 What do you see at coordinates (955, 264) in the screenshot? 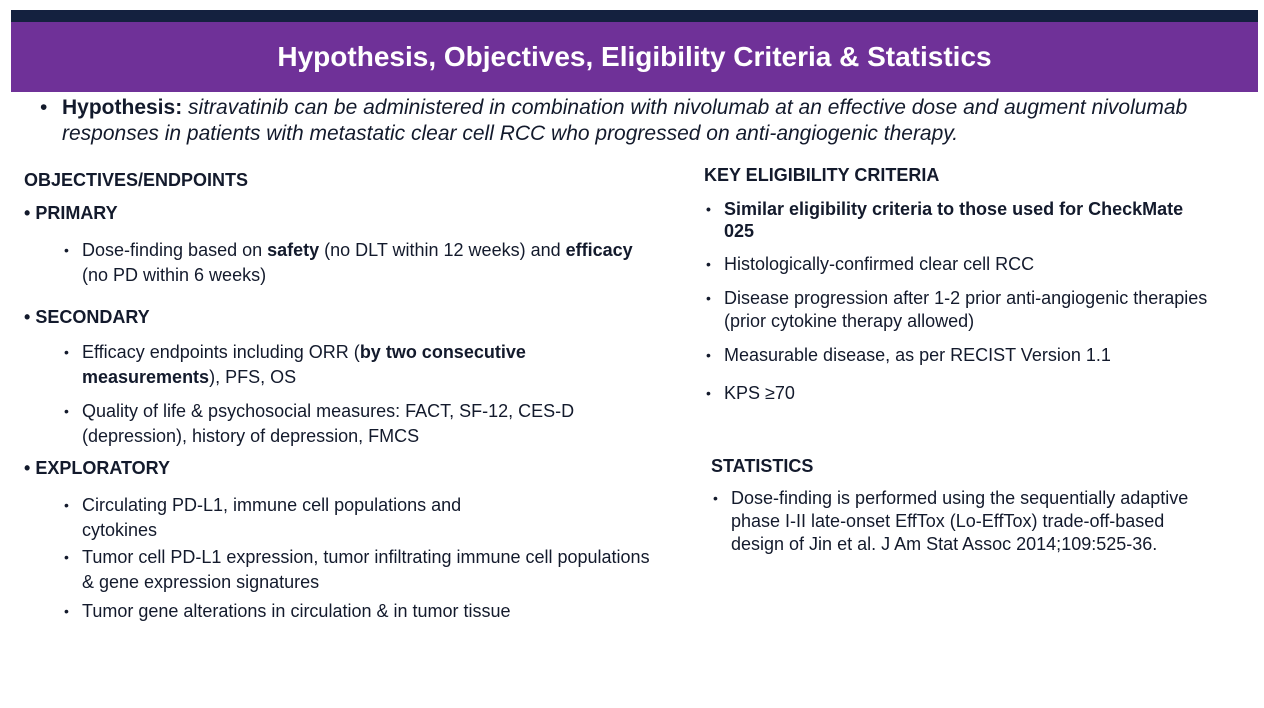
I see `list-item: Histologically-confirmed clear cell RCC` at bounding box center [955, 264].